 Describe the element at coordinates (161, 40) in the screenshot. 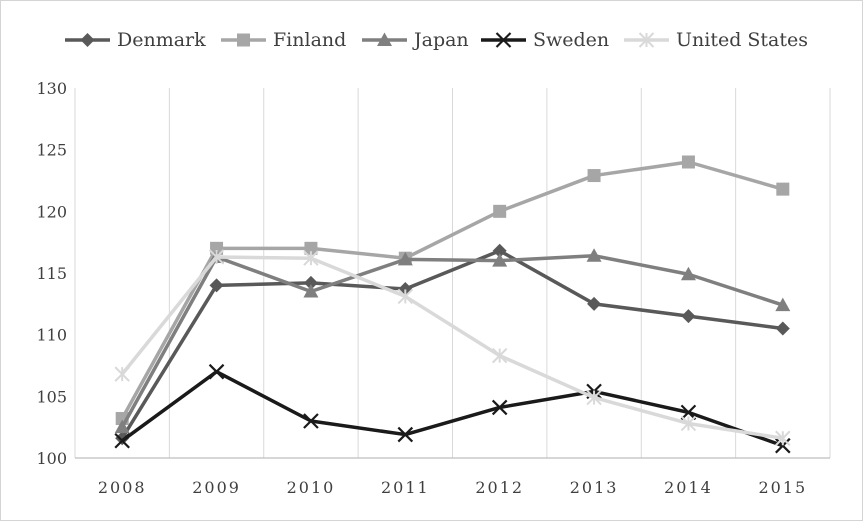

I see `legend-label: Denmark` at that location.